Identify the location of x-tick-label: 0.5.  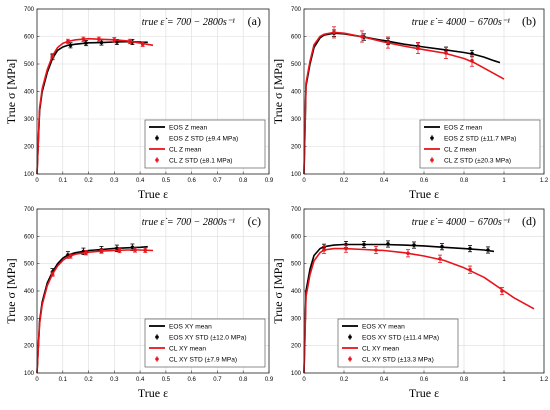
(166, 380).